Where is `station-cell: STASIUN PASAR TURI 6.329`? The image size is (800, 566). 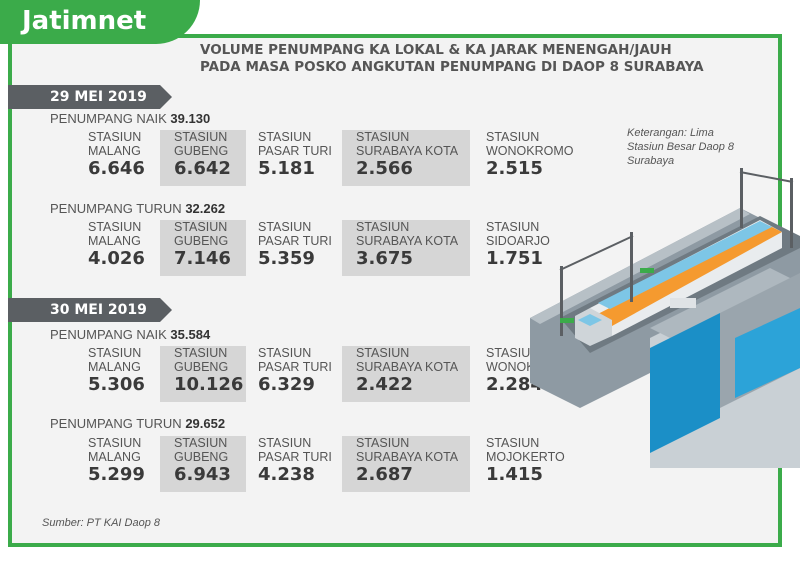 station-cell: STASIUN PASAR TURI 6.329 is located at coordinates (305, 374).